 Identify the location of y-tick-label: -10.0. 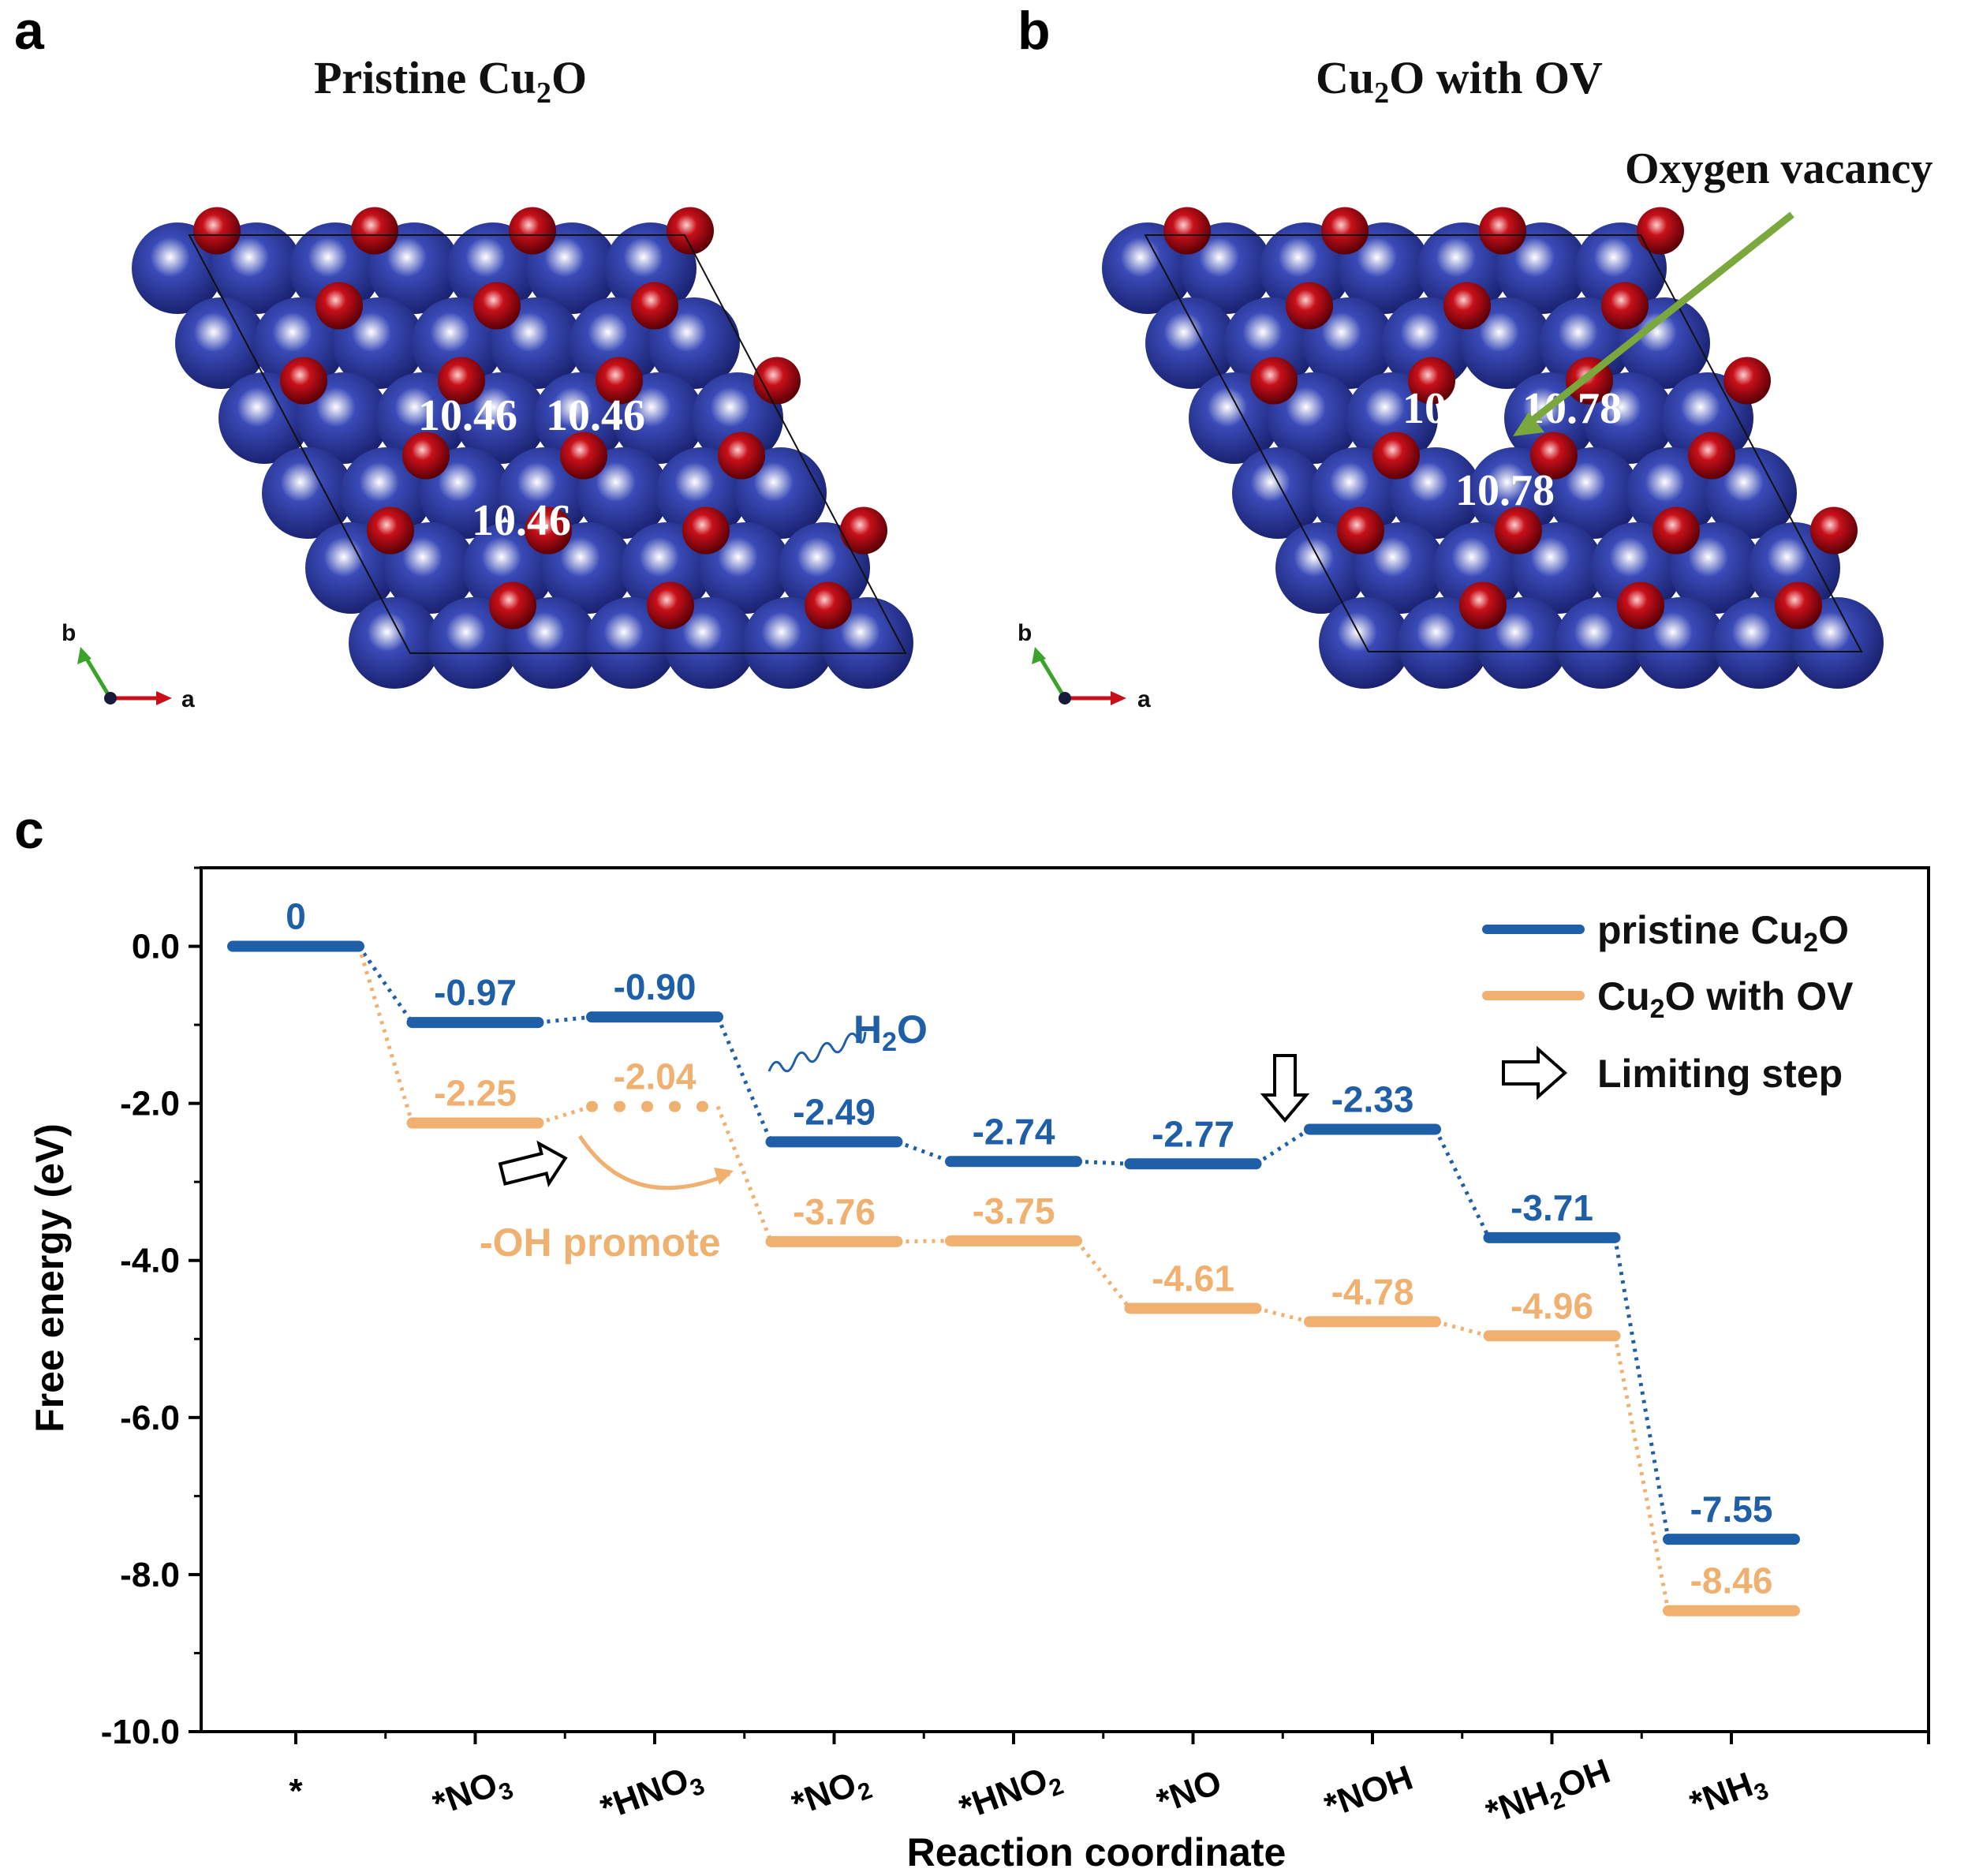
(140, 1732).